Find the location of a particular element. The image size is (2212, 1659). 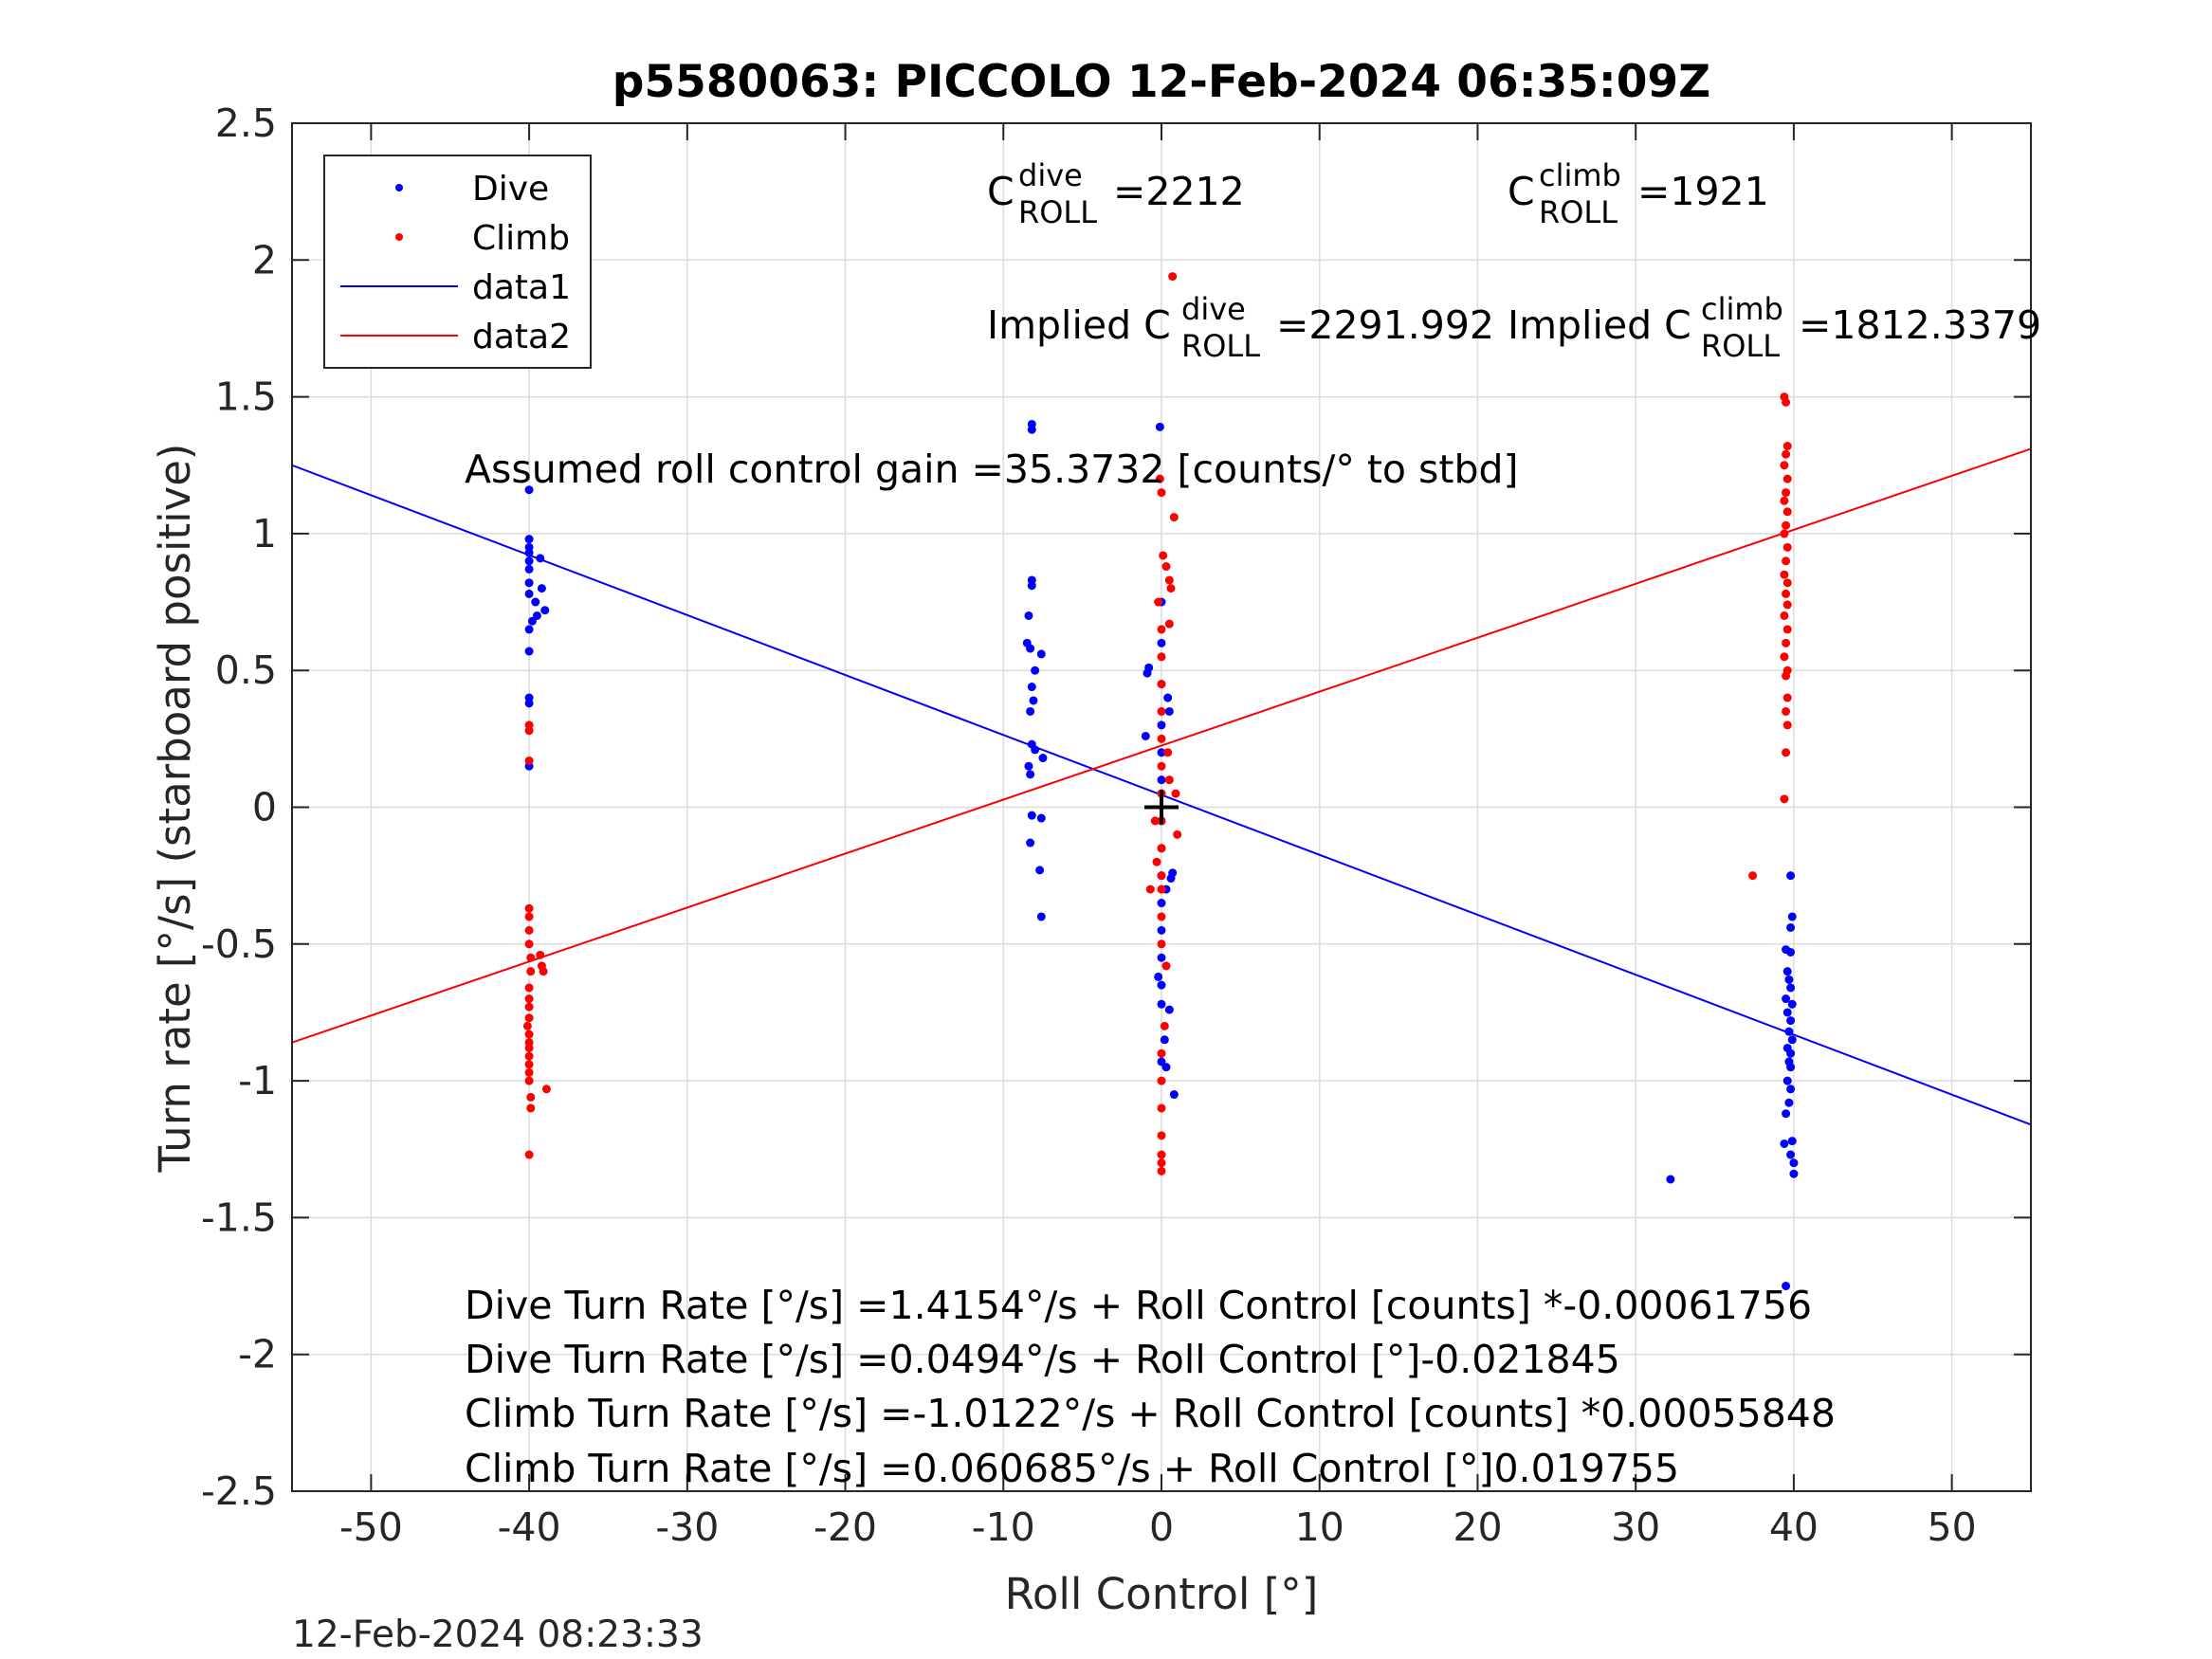

footer-timestamp: 12-Feb-2024 08:23:33 is located at coordinates (498, 1634).